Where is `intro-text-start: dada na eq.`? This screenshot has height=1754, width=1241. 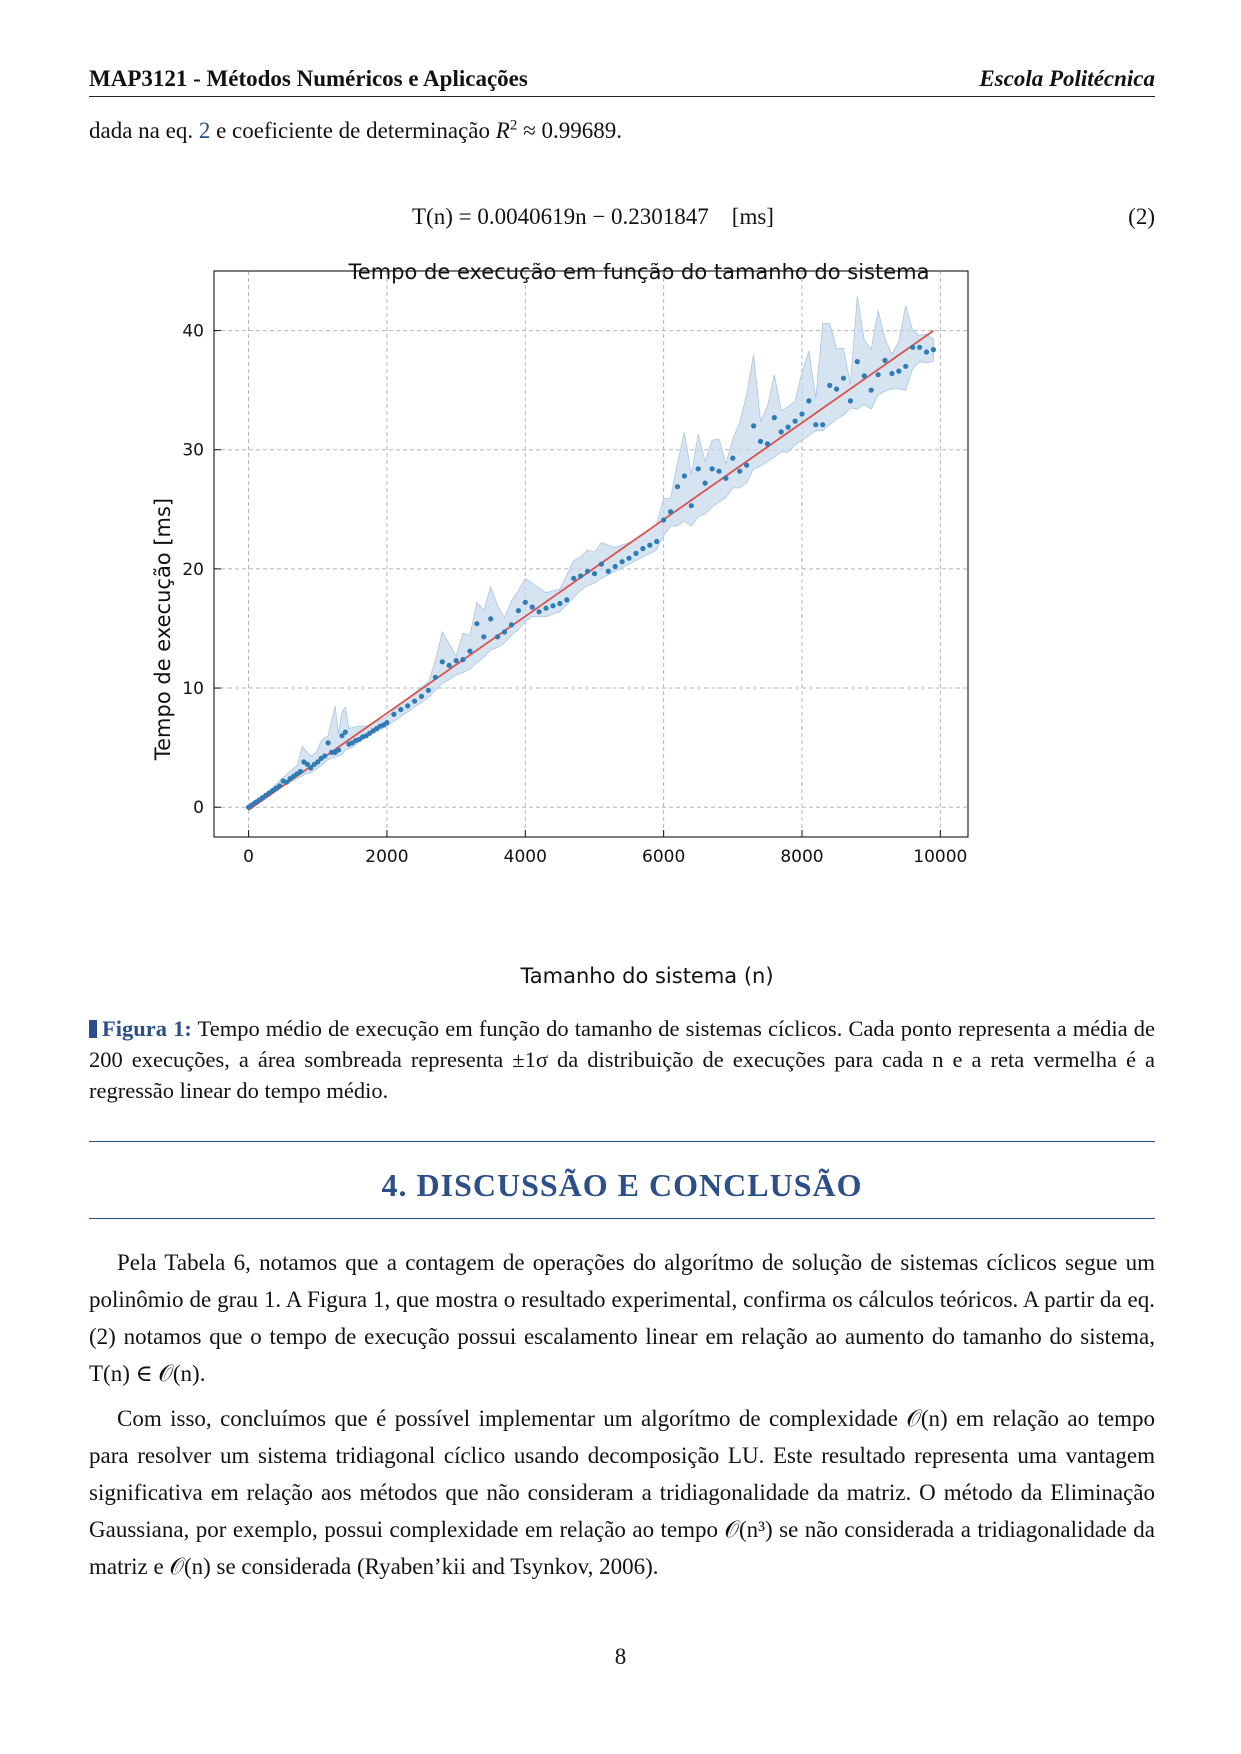 intro-text-start: dada na eq. is located at coordinates (141, 130).